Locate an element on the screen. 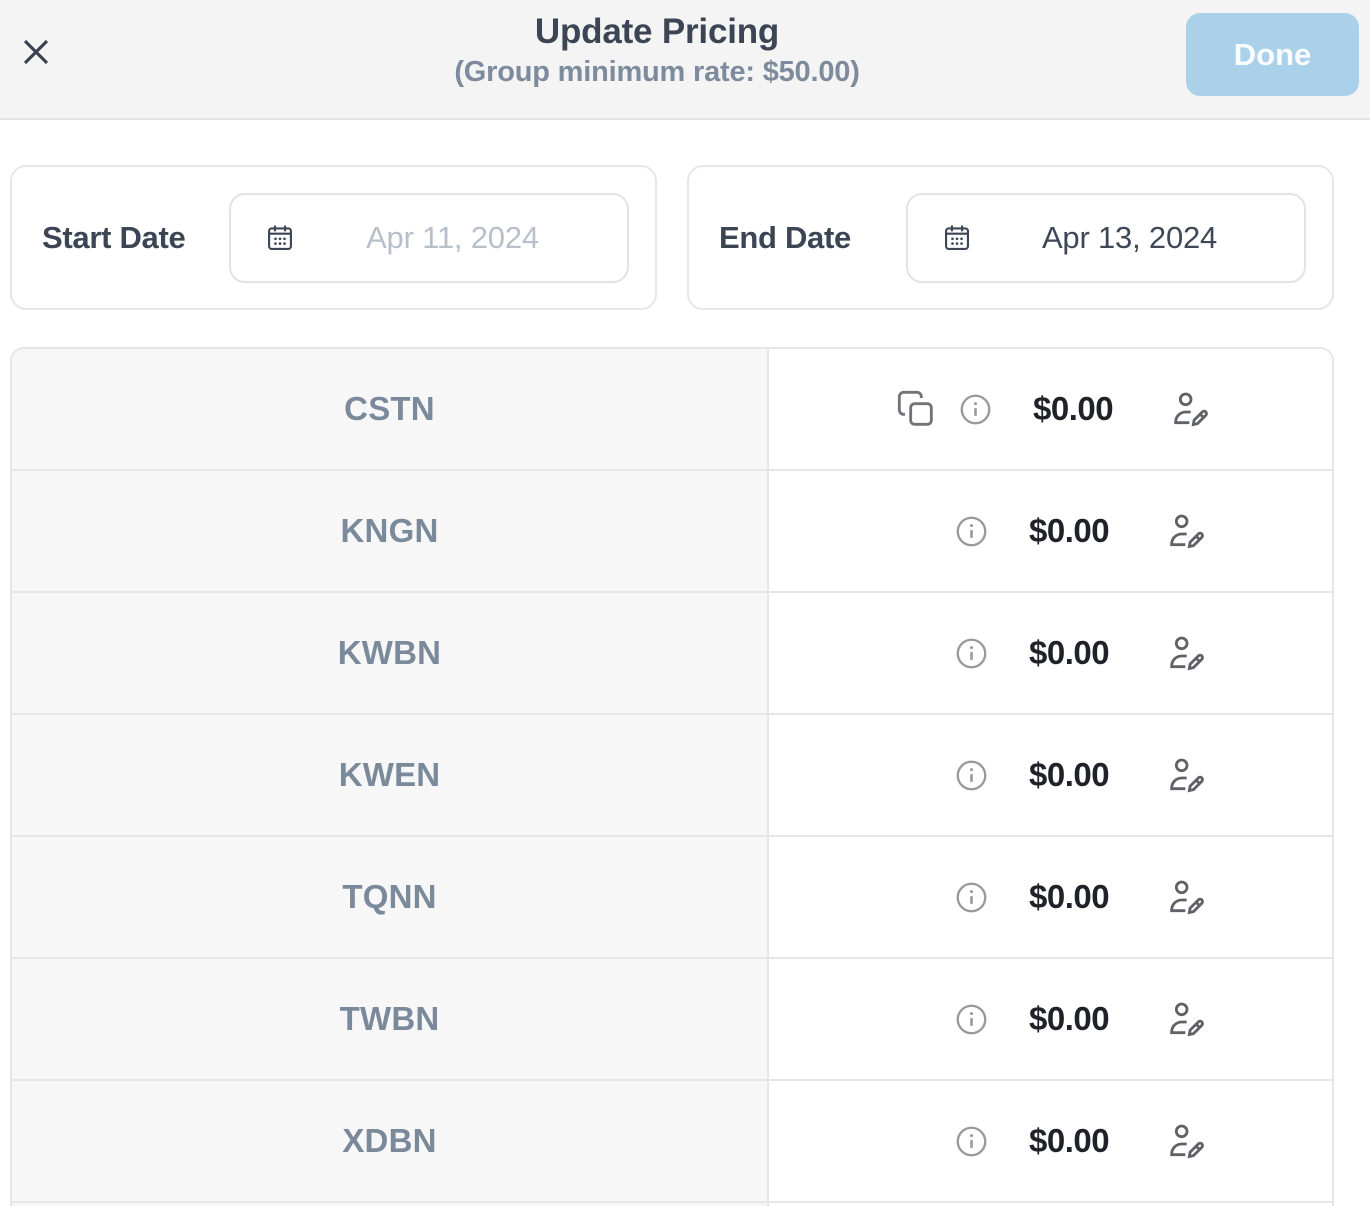  end-date-input: Apr 13, 2024 is located at coordinates (1106, 237).